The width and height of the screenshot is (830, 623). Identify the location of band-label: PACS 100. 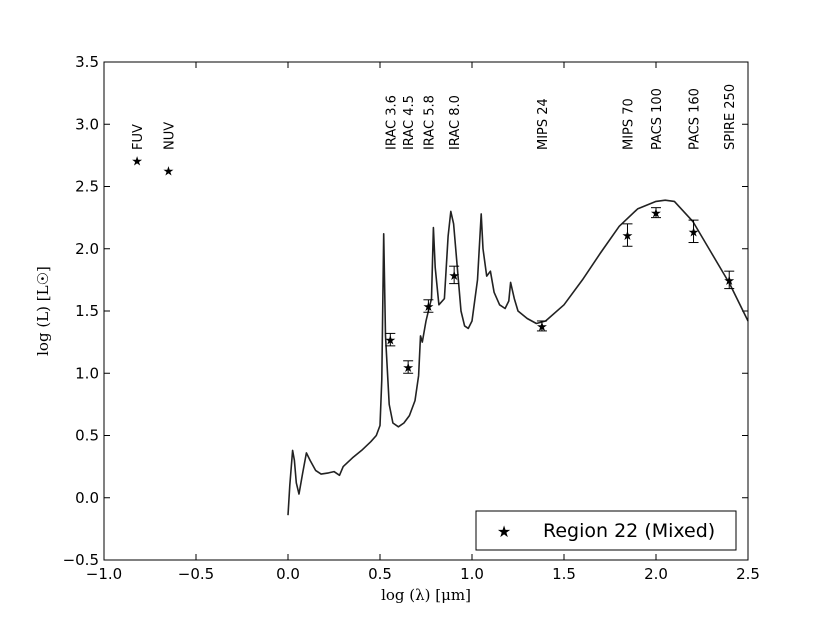
(657, 119).